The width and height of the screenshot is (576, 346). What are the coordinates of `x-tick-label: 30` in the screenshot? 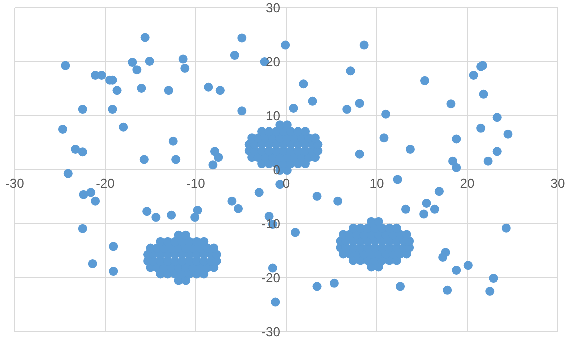 It's located at (558, 183).